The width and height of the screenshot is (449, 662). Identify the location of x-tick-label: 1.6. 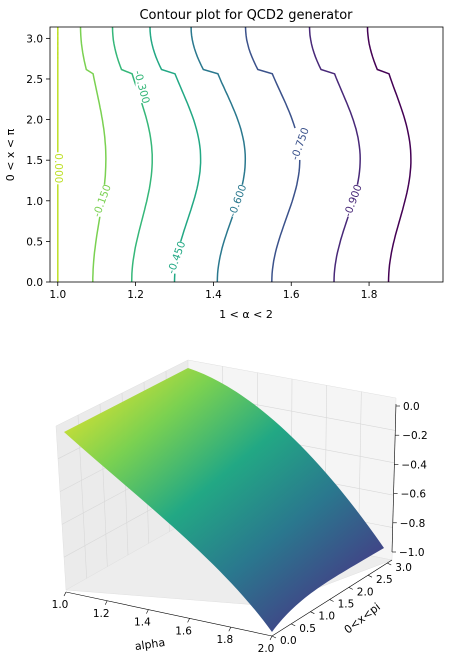
(291, 295).